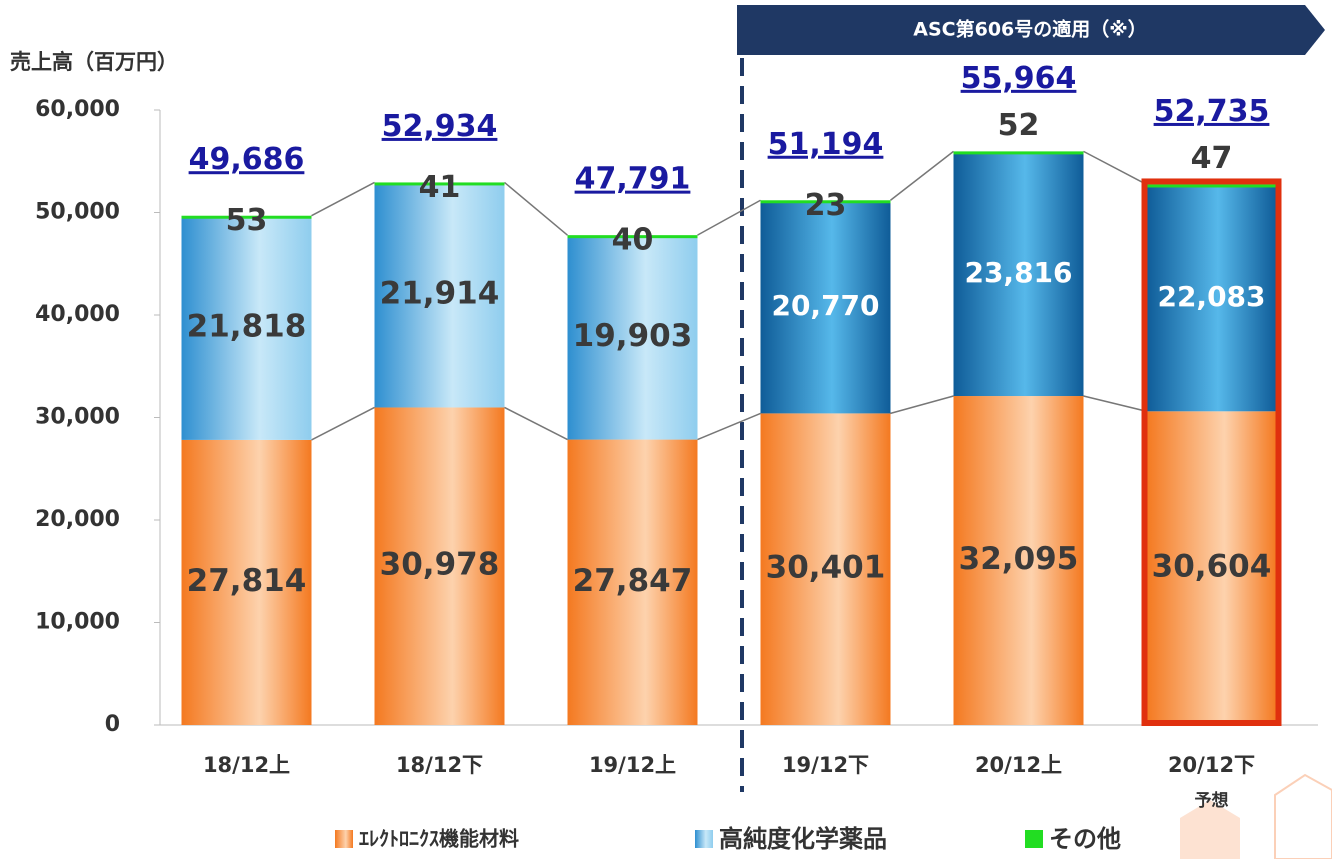 Image resolution: width=1332 pixels, height=859 pixels. I want to click on x-tick-label: 19/12上, so click(632, 765).